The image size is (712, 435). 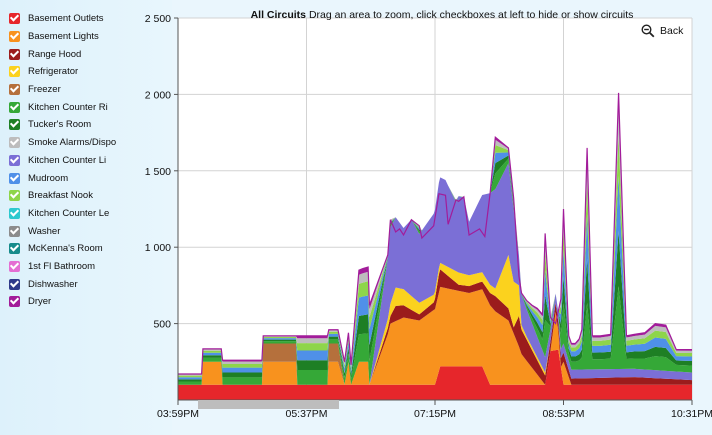 What do you see at coordinates (78, 90) in the screenshot?
I see `legend-item: Freezer` at bounding box center [78, 90].